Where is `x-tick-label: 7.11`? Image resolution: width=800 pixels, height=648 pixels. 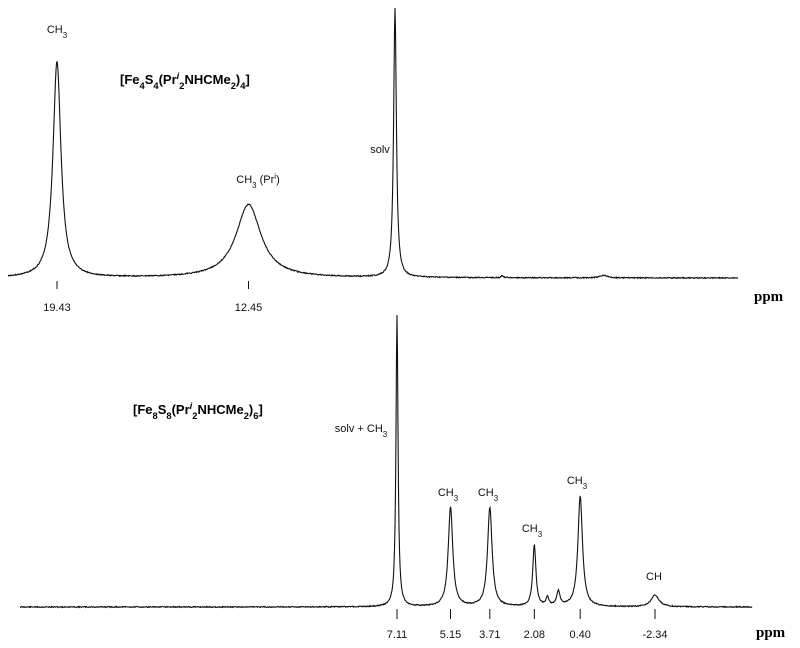
x-tick-label: 7.11 is located at coordinates (397, 635).